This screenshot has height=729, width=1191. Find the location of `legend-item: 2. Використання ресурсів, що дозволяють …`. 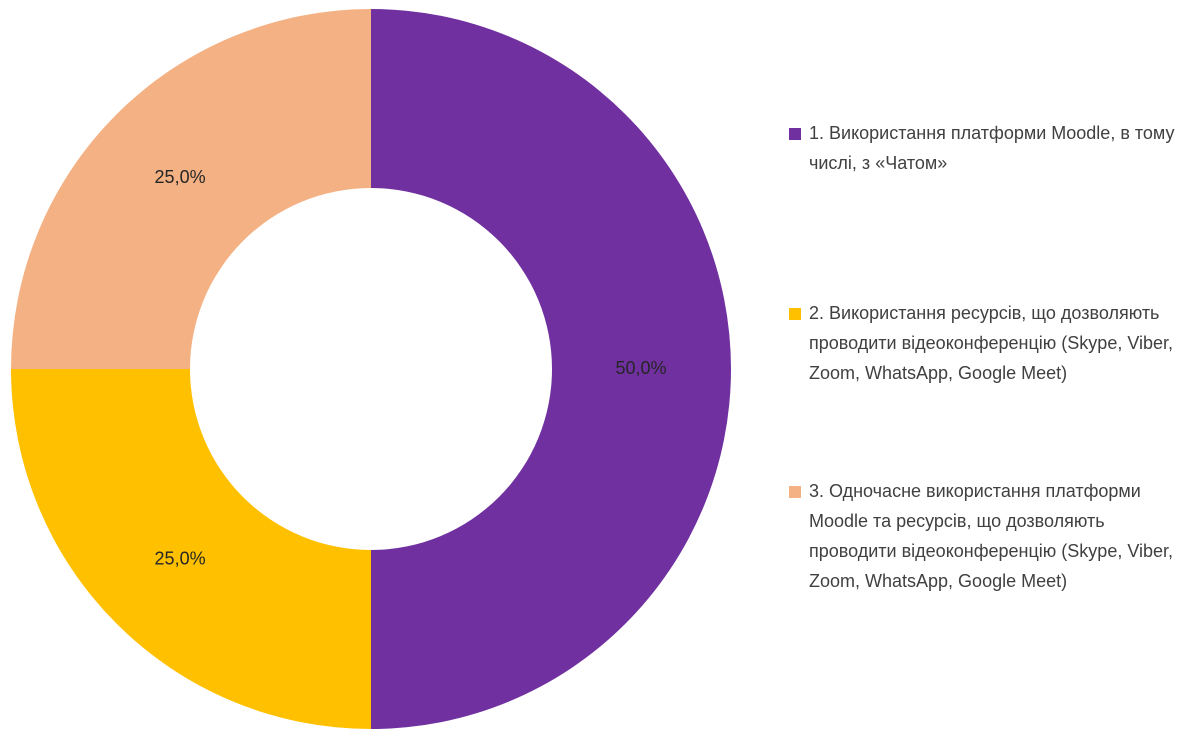

legend-item: 2. Використання ресурсів, що дозволяють … is located at coordinates (984, 343).